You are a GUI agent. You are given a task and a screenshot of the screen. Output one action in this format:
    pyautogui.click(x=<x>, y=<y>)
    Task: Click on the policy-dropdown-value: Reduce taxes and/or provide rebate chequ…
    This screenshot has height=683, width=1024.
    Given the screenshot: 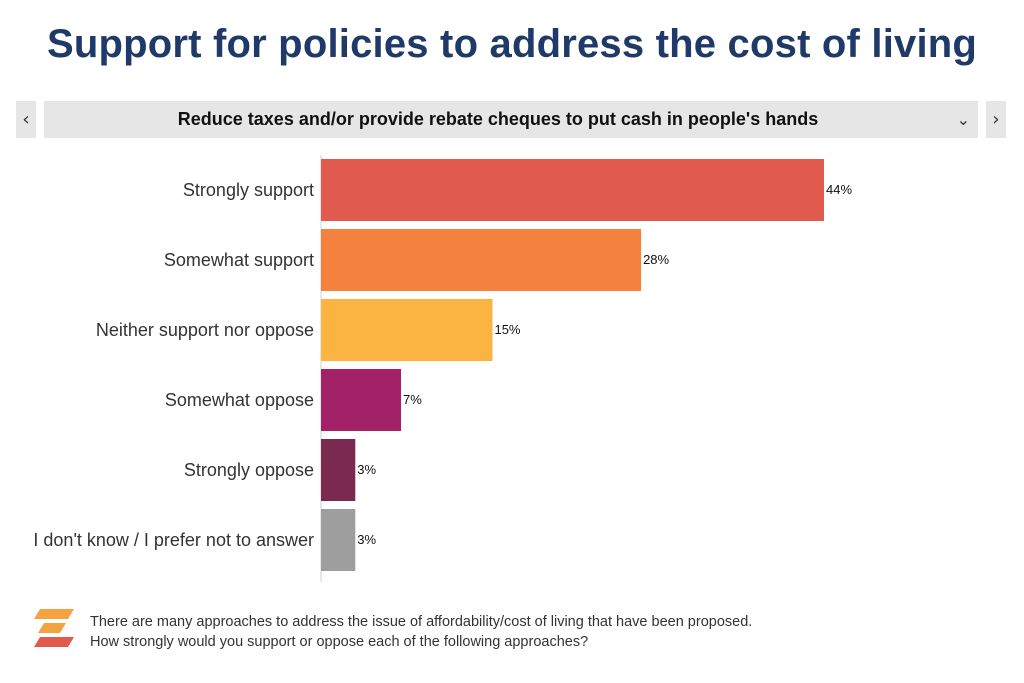 What is the action you would take?
    pyautogui.click(x=498, y=119)
    